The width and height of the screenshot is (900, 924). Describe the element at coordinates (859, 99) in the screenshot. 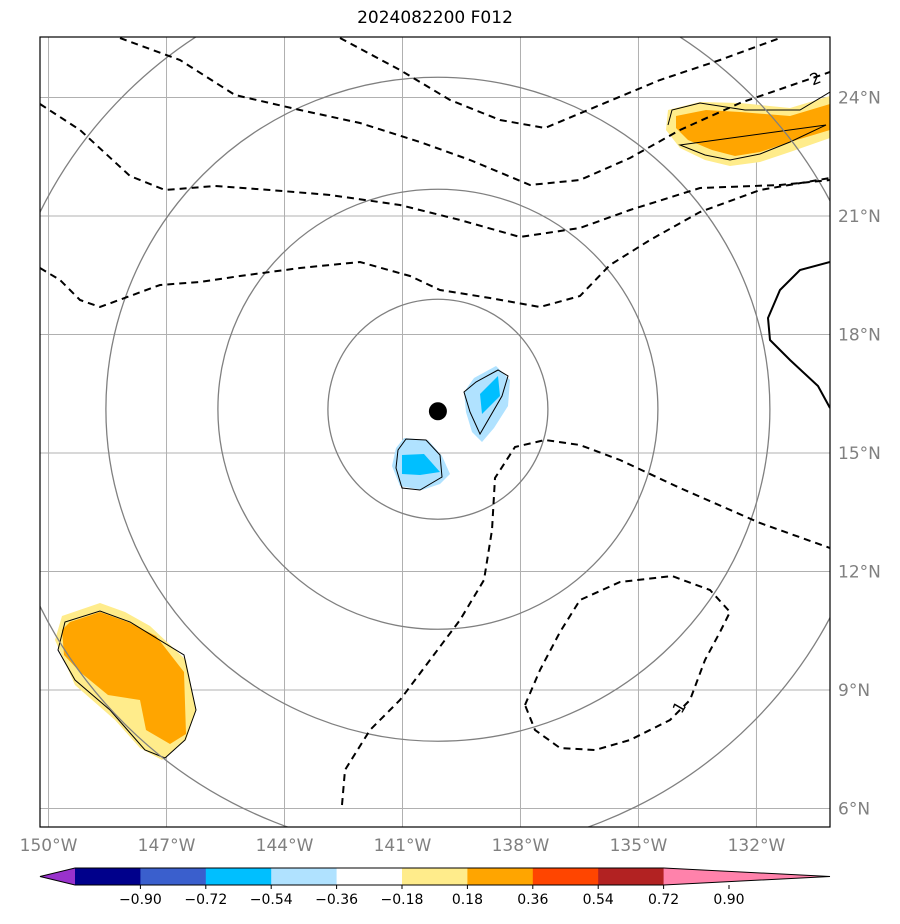

I see `lat-label-6: 24°N` at that location.